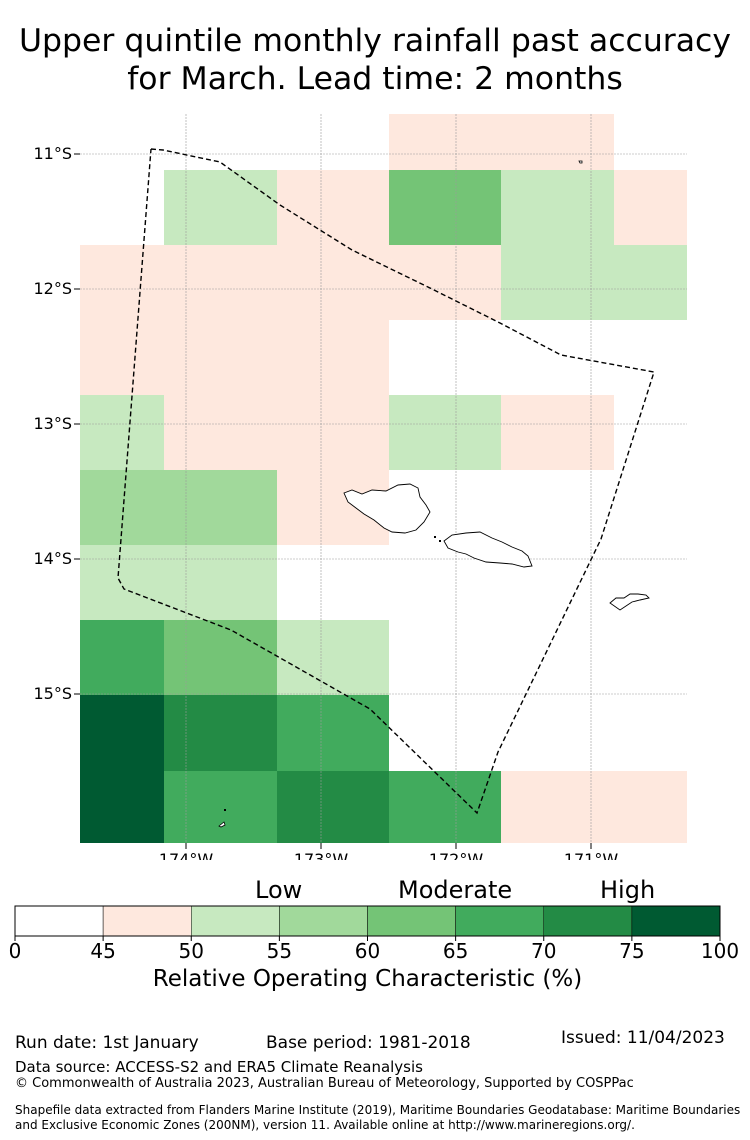 The image size is (750, 1140). I want to click on latitude-ticks, so click(77, 424).